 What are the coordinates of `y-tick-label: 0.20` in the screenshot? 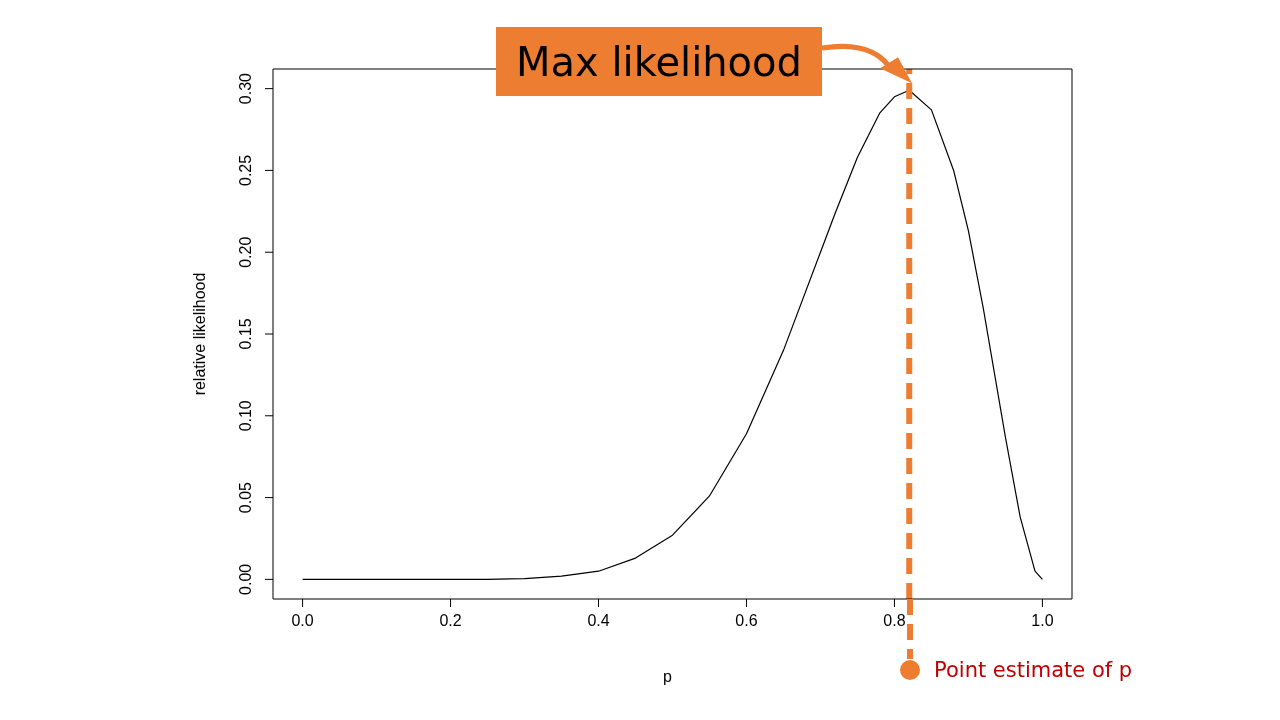 It's located at (245, 252).